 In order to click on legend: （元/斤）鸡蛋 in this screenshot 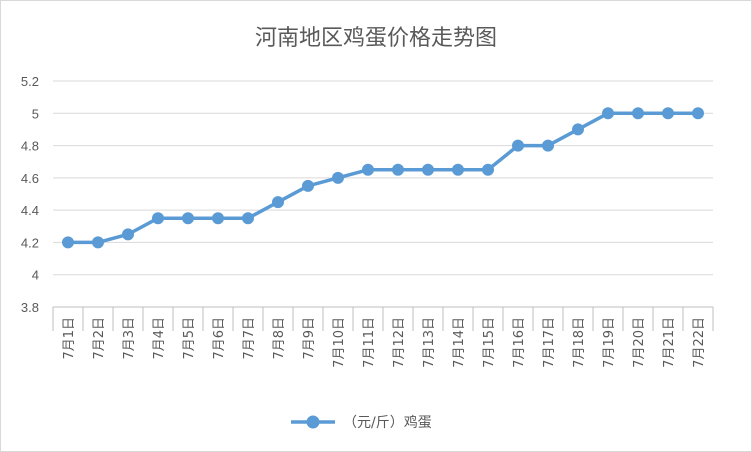, I will do `click(361, 422)`.